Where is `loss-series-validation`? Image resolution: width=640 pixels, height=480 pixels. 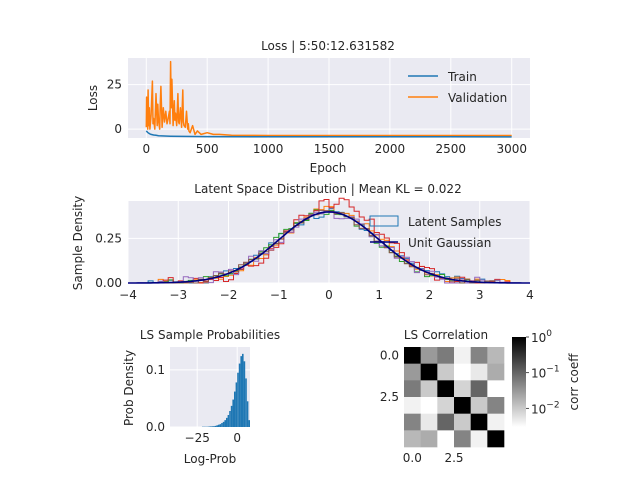 loss-series-validation is located at coordinates (328, 98).